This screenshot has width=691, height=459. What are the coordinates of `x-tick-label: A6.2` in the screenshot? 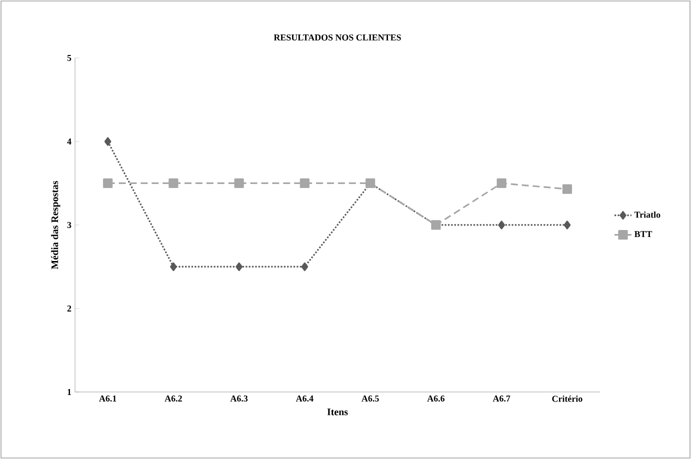 It's located at (173, 399).